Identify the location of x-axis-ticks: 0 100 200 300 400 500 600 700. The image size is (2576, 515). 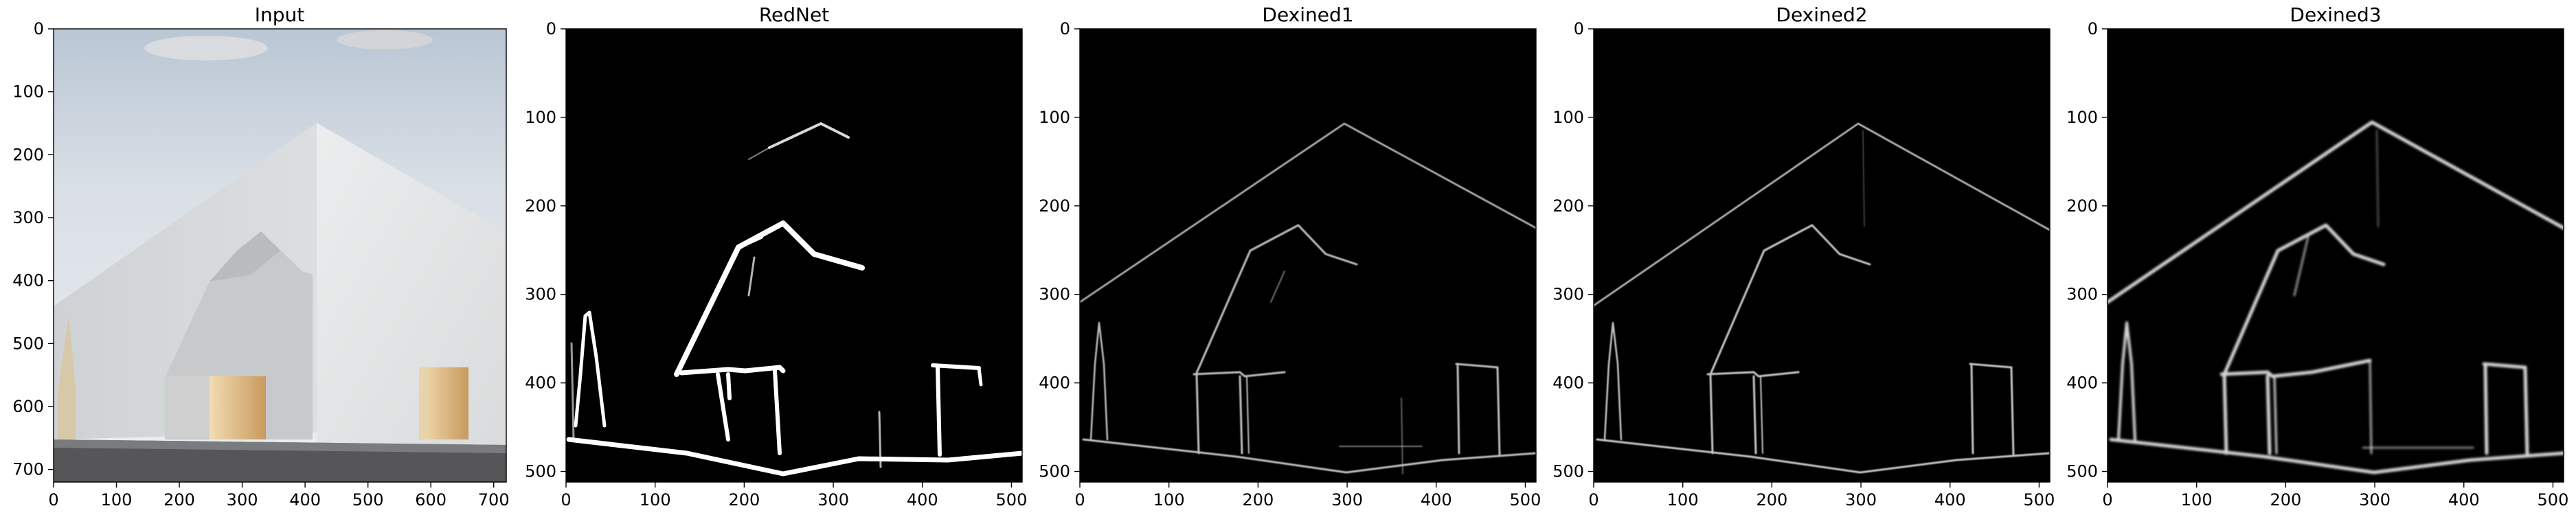
(279, 496).